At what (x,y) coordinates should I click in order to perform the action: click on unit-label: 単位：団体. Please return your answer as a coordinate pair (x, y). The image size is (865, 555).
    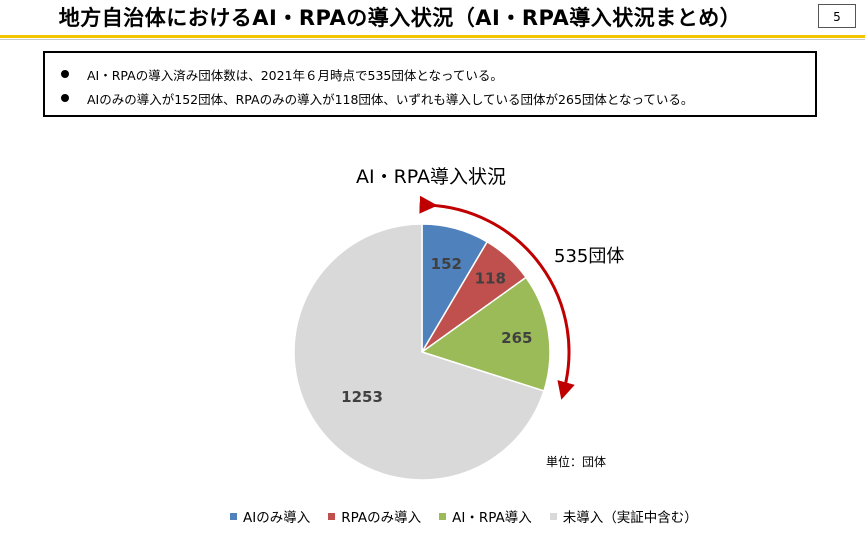
    Looking at the image, I should click on (576, 461).